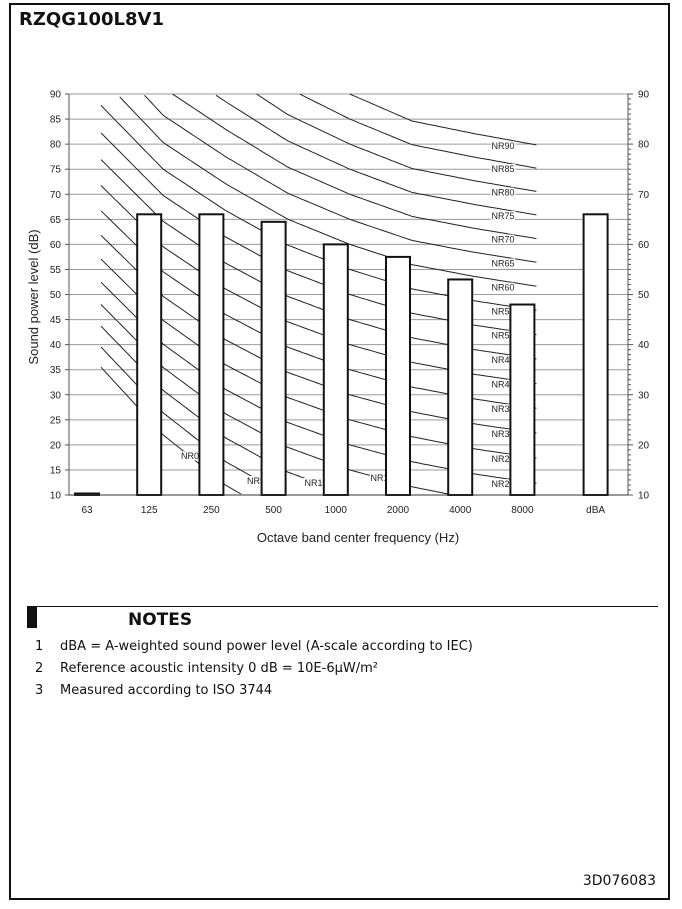 The image size is (682, 909). What do you see at coordinates (644, 445) in the screenshot?
I see `right-y-tick-label: 20` at bounding box center [644, 445].